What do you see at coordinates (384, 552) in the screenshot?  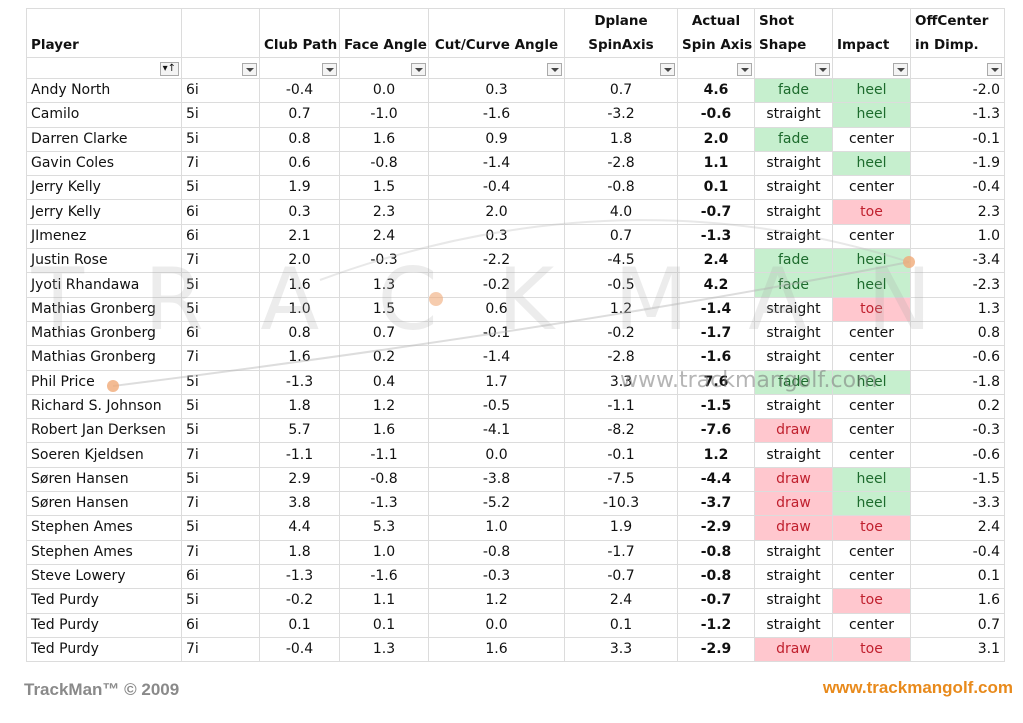 I see `cell-face: 1.0` at bounding box center [384, 552].